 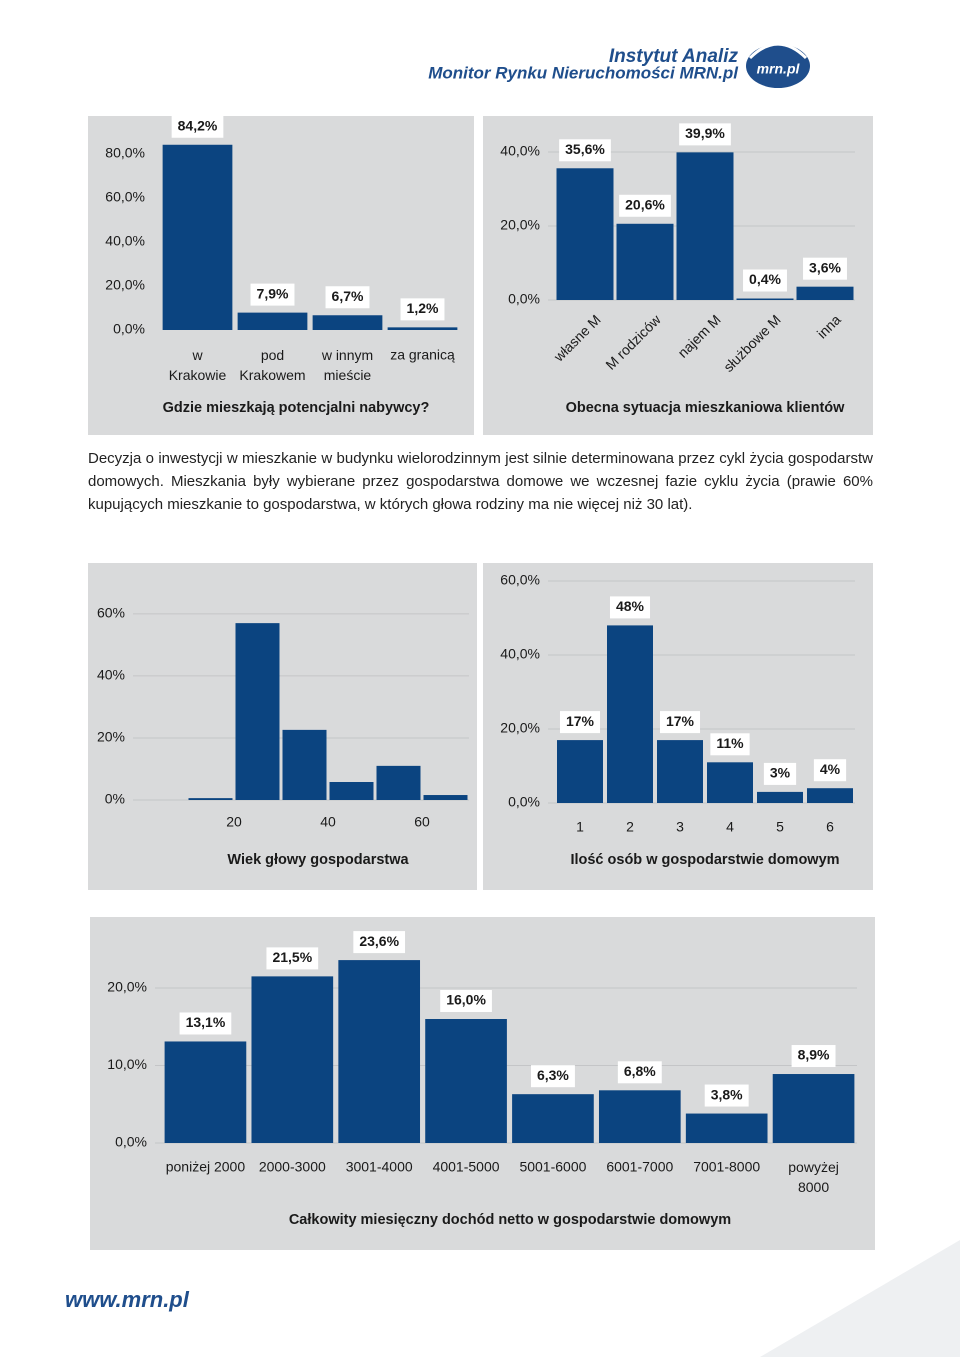 I want to click on y-tick-label: 60,0%, so click(x=520, y=580).